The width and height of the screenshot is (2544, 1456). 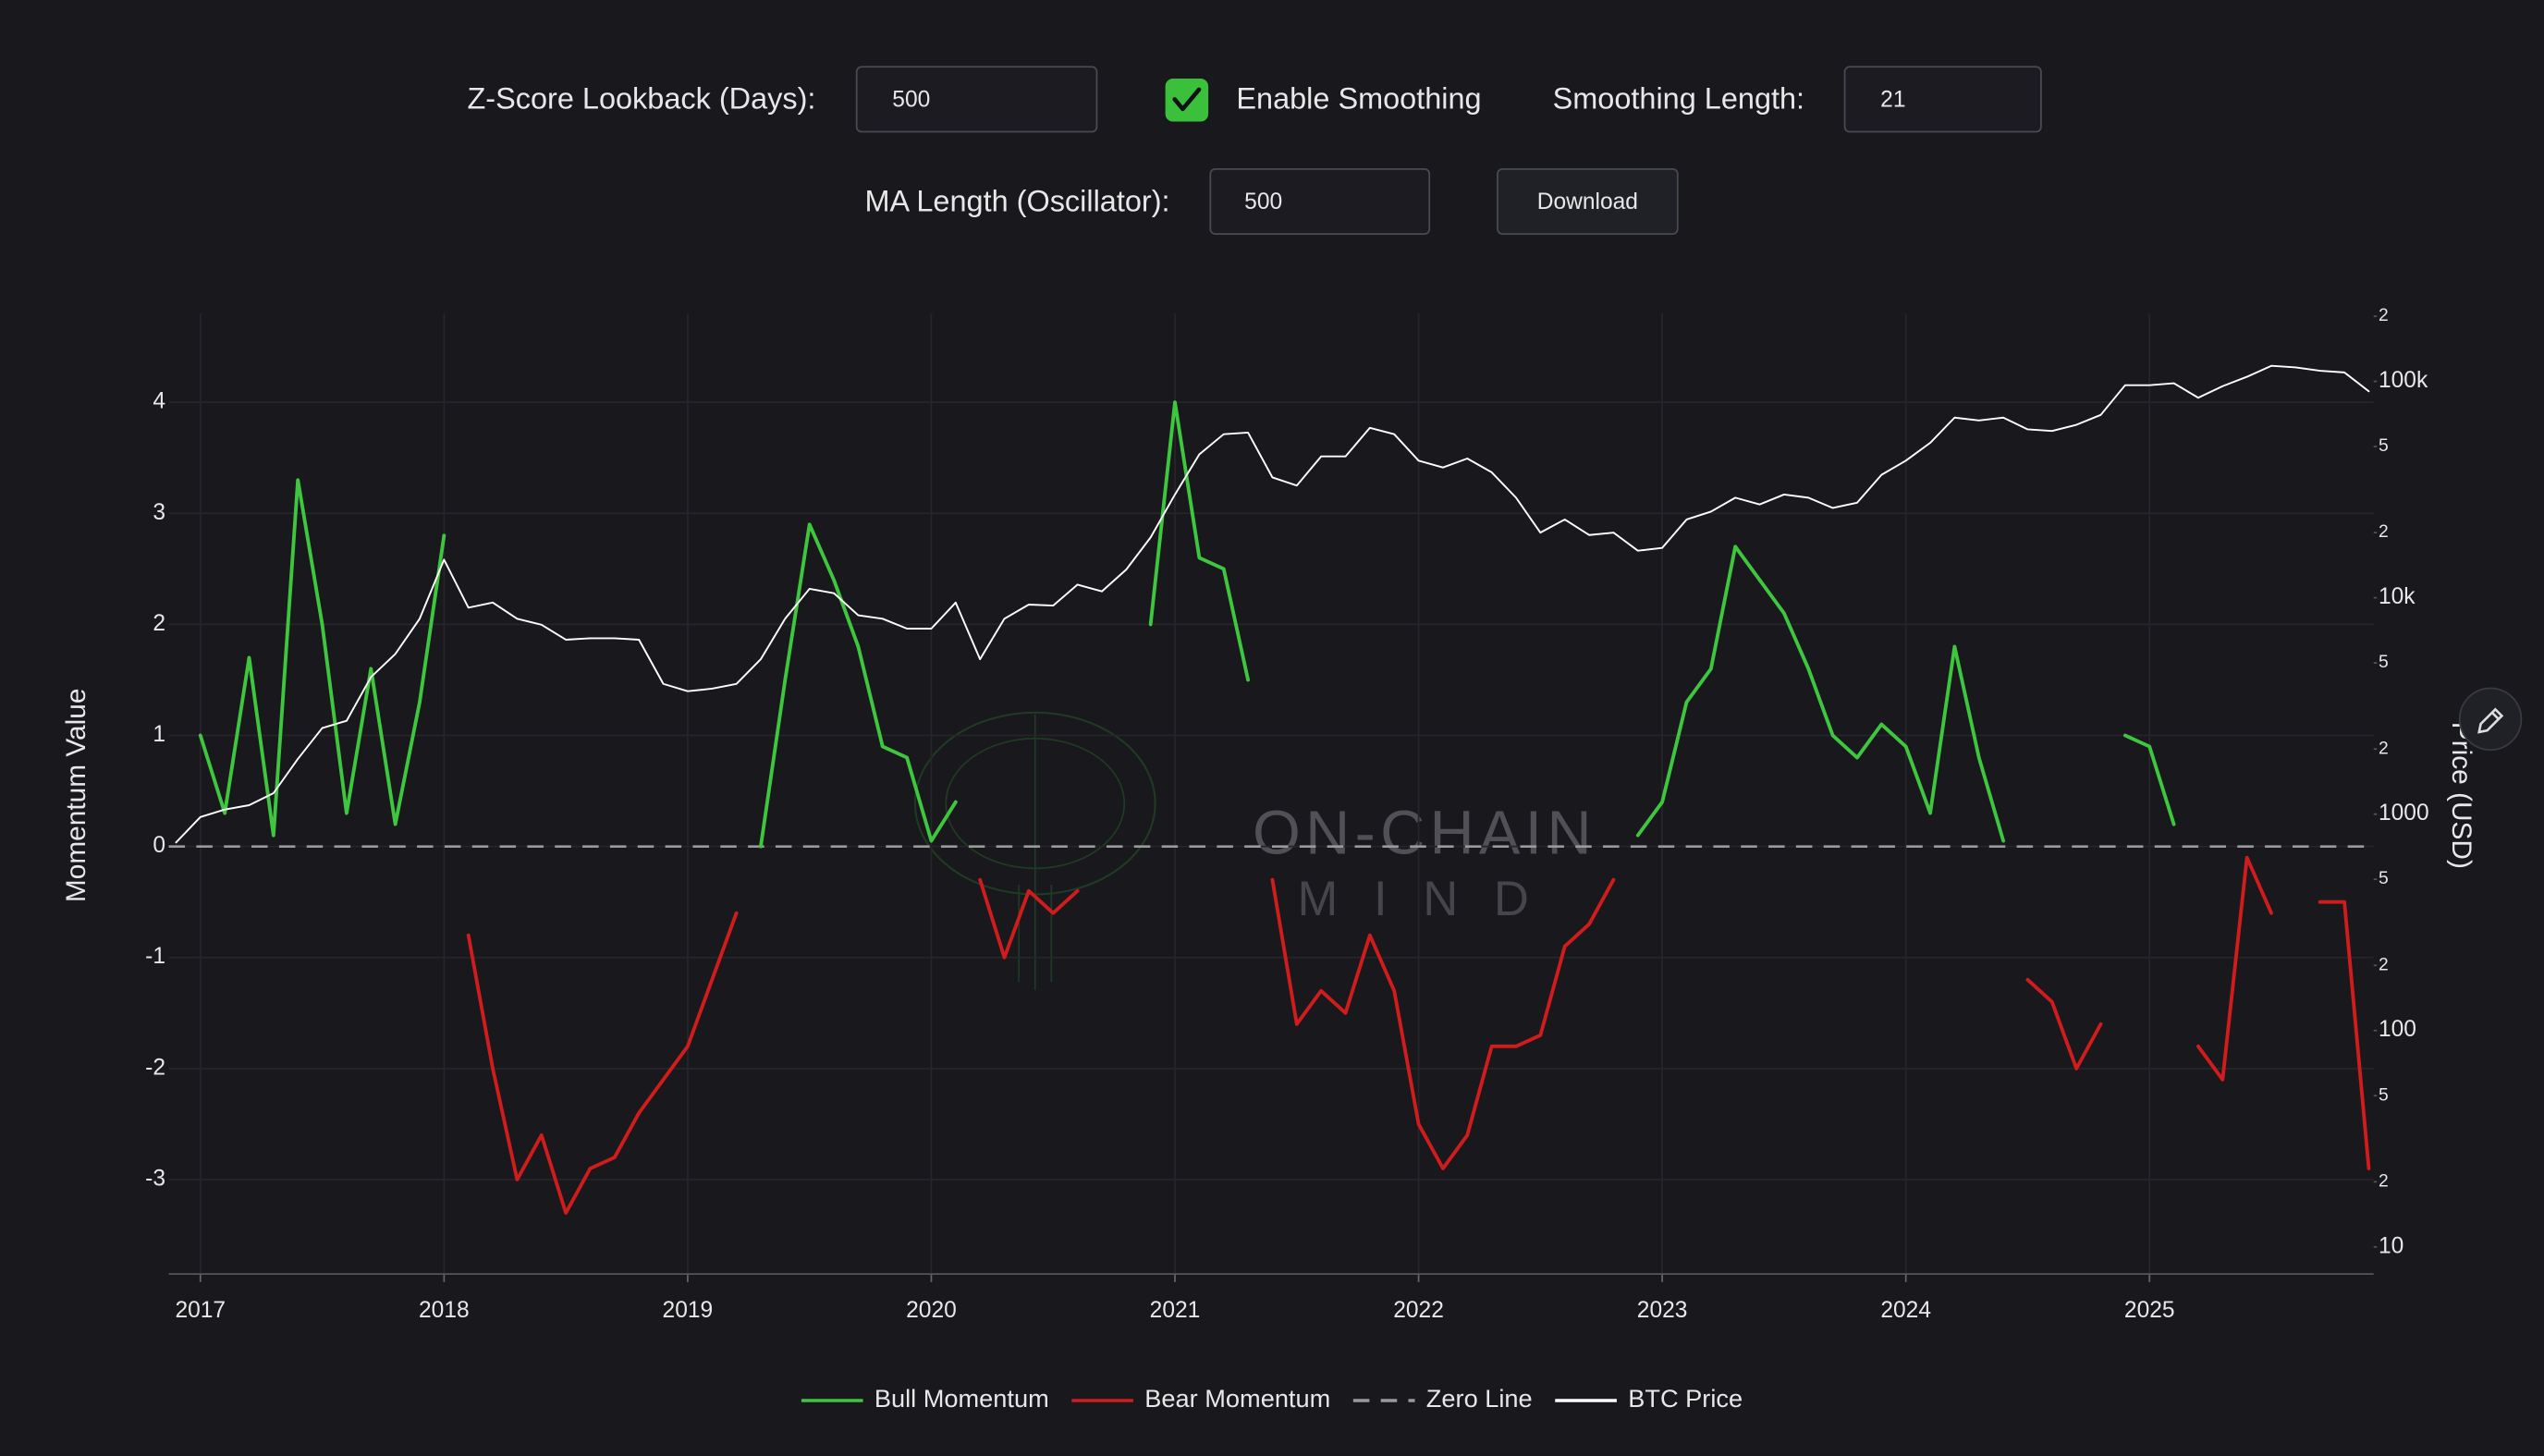 I want to click on text-input: 21, so click(x=1942, y=99).